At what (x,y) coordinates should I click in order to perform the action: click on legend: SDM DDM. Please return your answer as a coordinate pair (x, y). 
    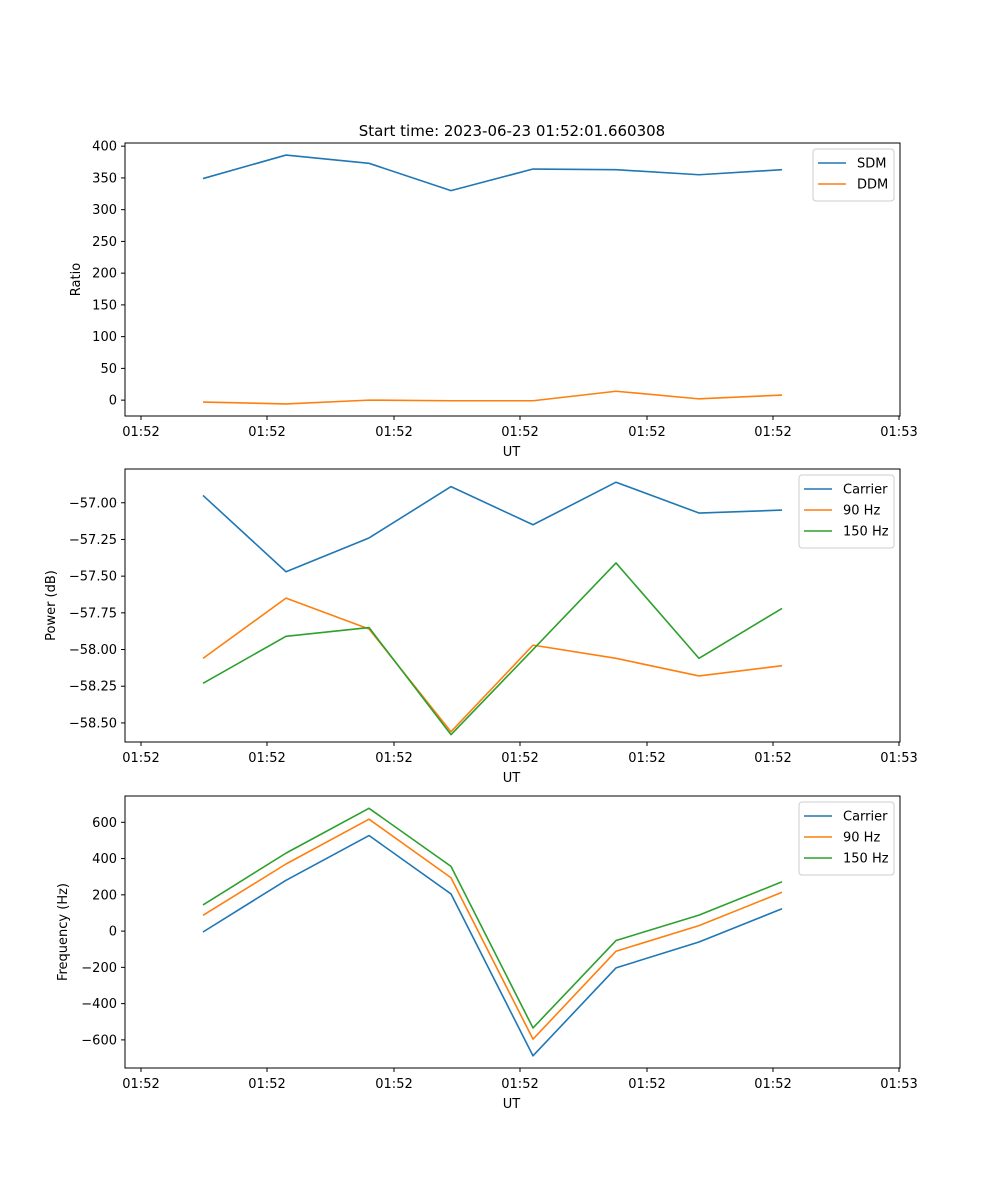
    Looking at the image, I should click on (853, 175).